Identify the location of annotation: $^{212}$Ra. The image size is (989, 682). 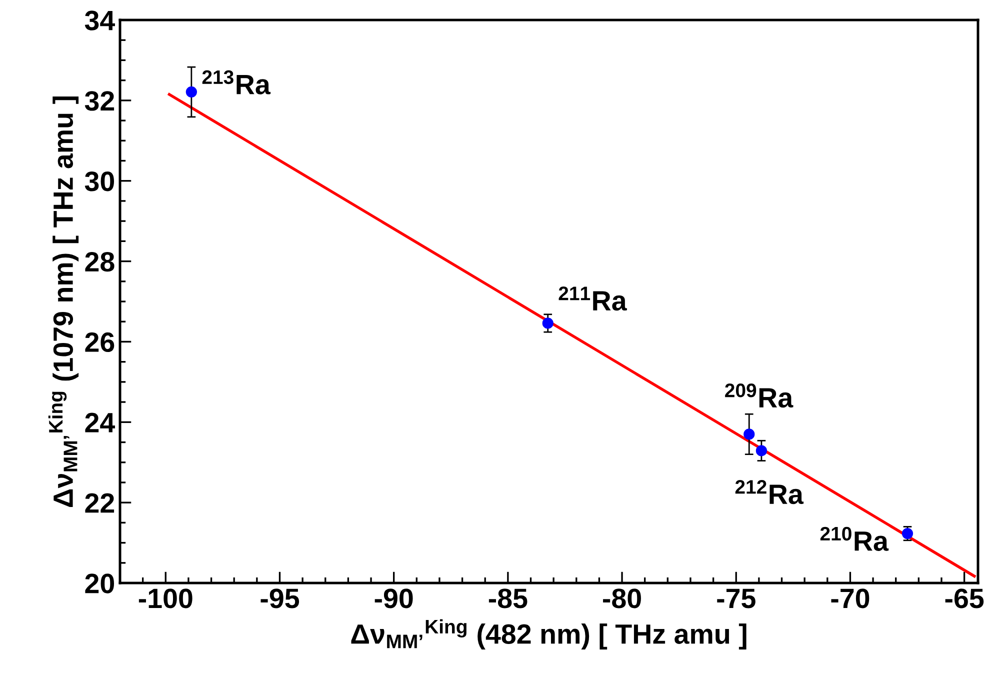
(769, 492).